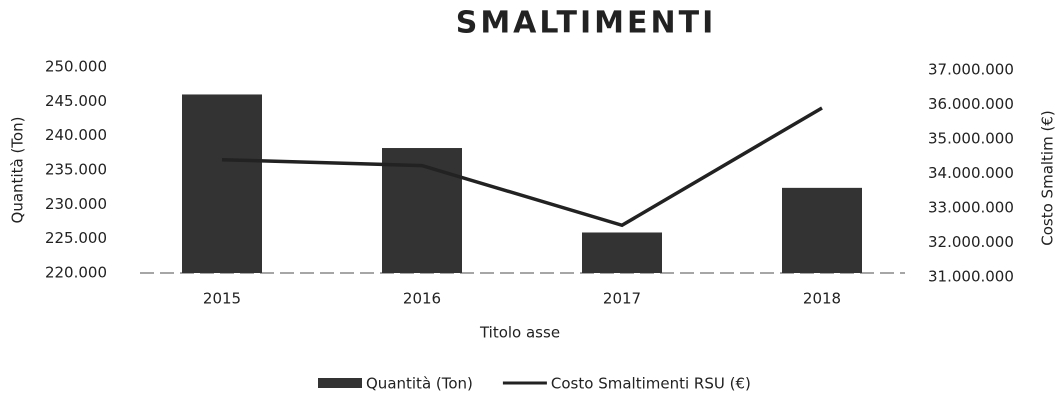  I want to click on y-tick-label: 225.000, so click(76, 238).